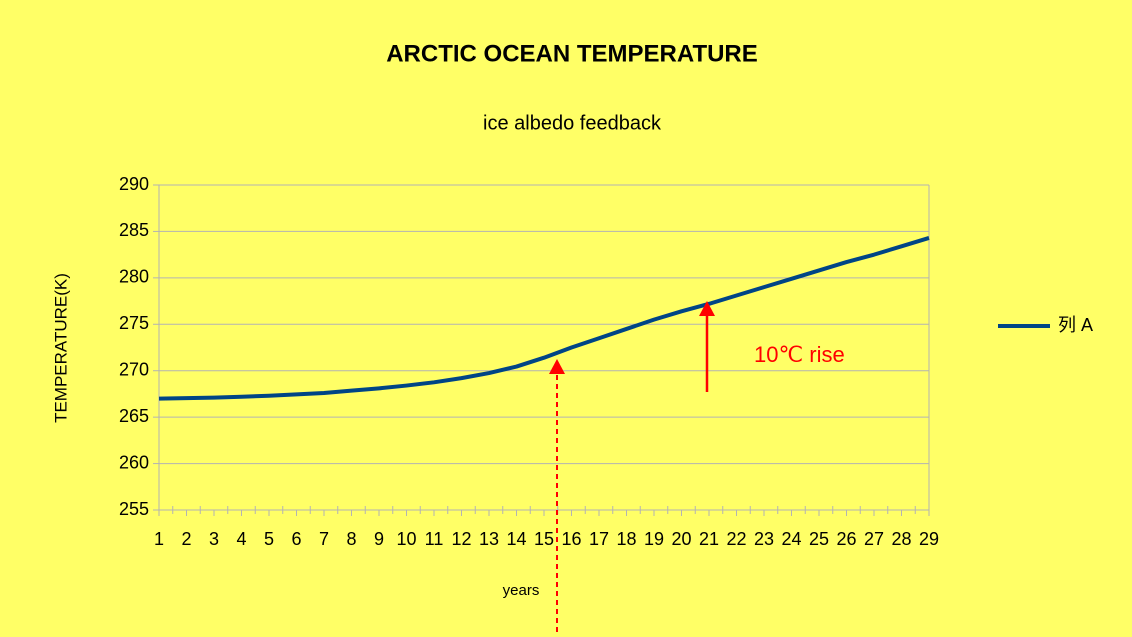 Image resolution: width=1132 pixels, height=637 pixels. I want to click on x-tick-label: 8, so click(351, 539).